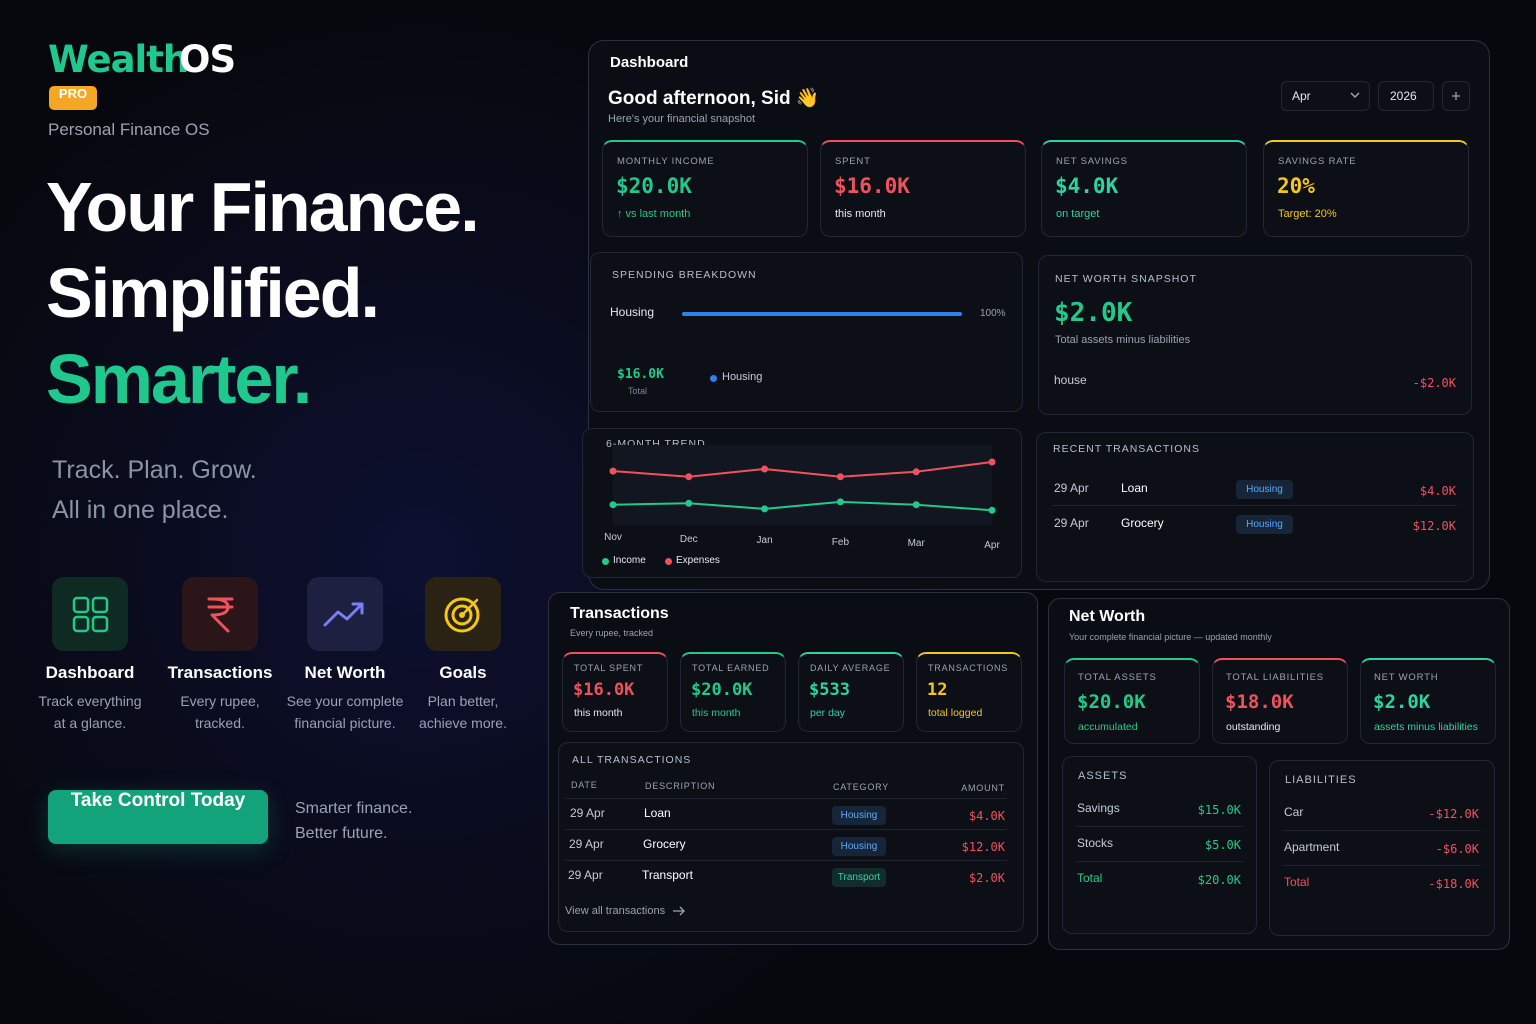 This screenshot has height=1024, width=1536. I want to click on month-select, so click(1325, 96).